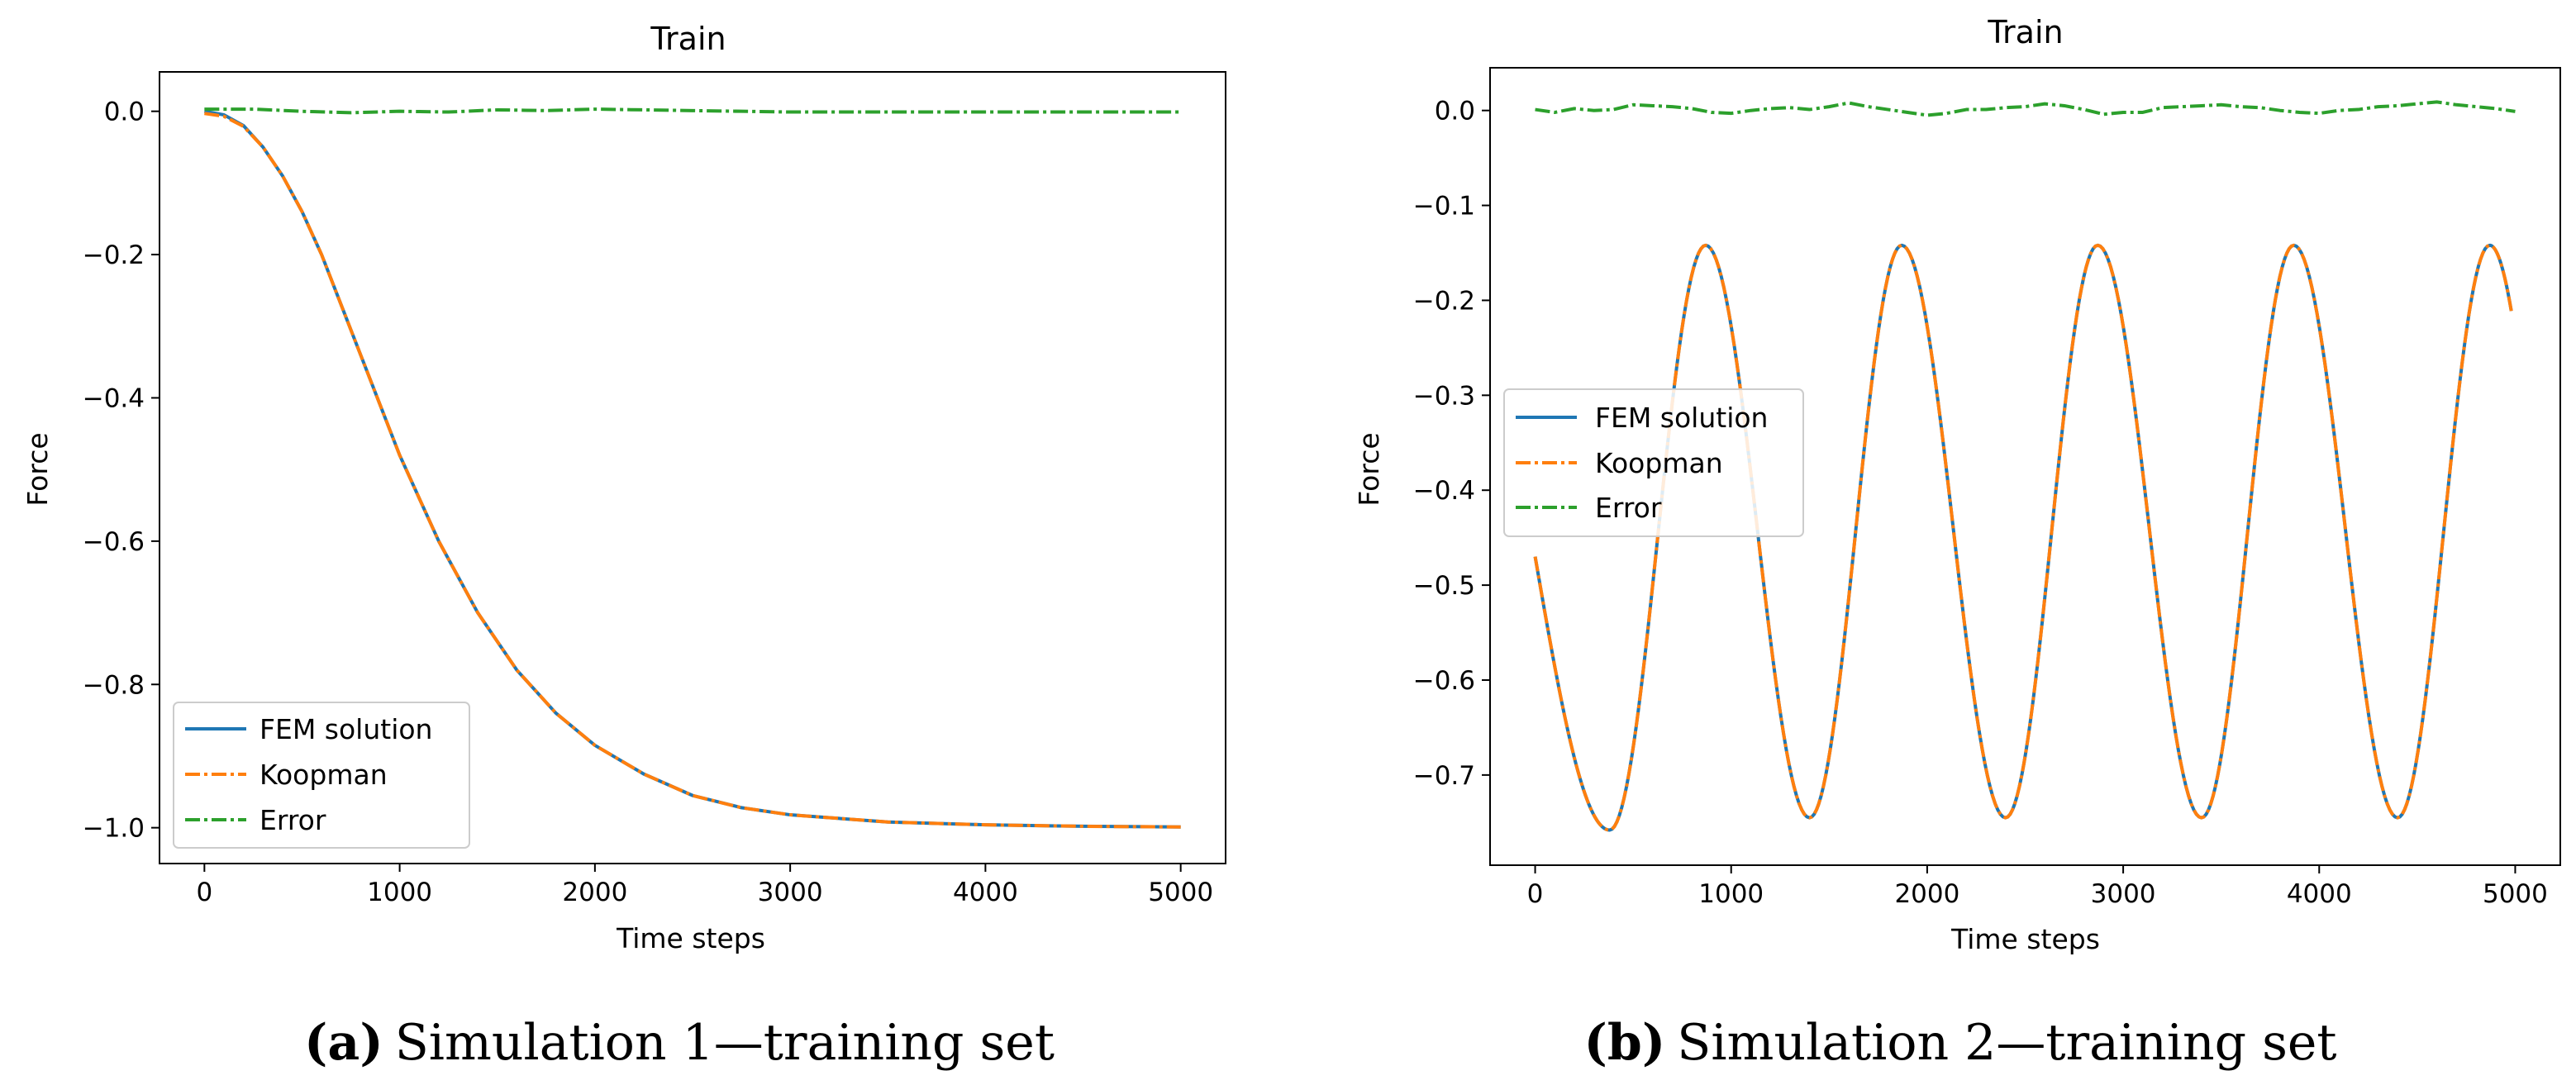 This screenshot has width=2576, height=1085. Describe the element at coordinates (114, 829) in the screenshot. I see `y-tick-label-a: −1.0` at that location.